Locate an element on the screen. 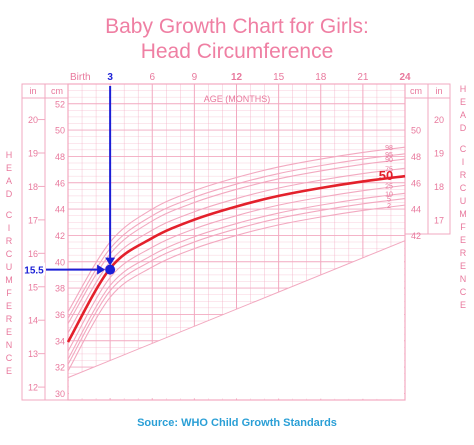 The width and height of the screenshot is (474, 445). cm-tick-label: 30 is located at coordinates (60, 394).